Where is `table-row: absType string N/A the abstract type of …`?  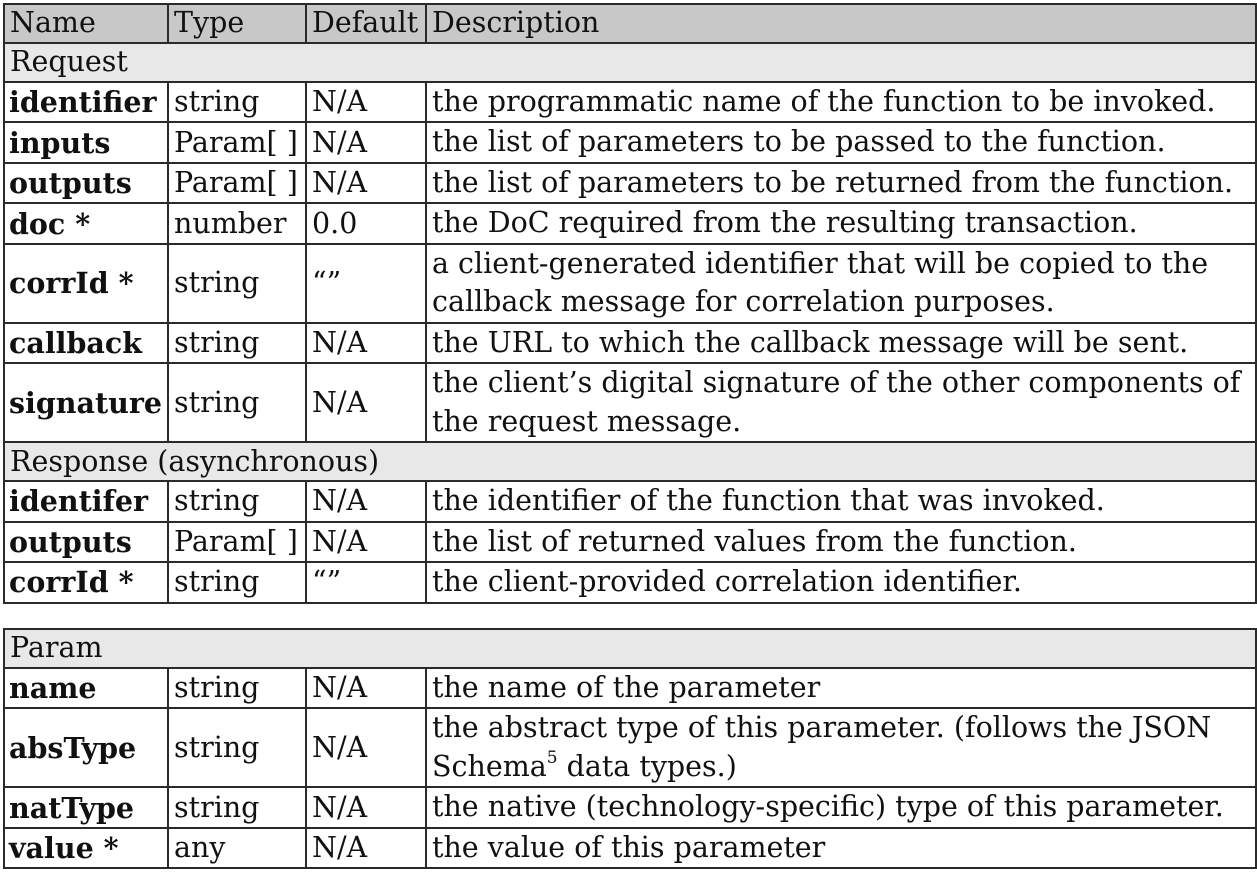
table-row: absType string N/A the abstract type of … is located at coordinates (630, 748).